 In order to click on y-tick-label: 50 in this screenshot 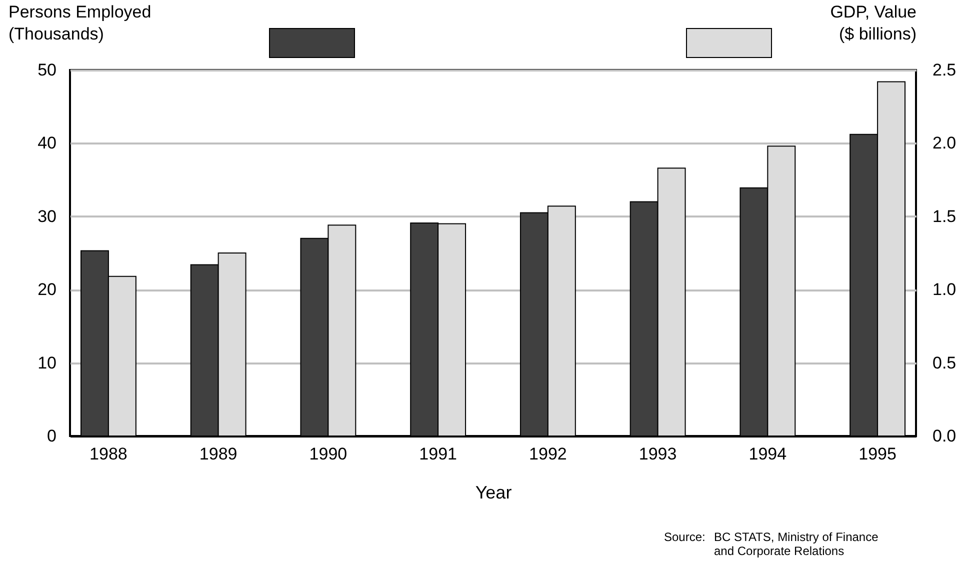, I will do `click(47, 70)`.